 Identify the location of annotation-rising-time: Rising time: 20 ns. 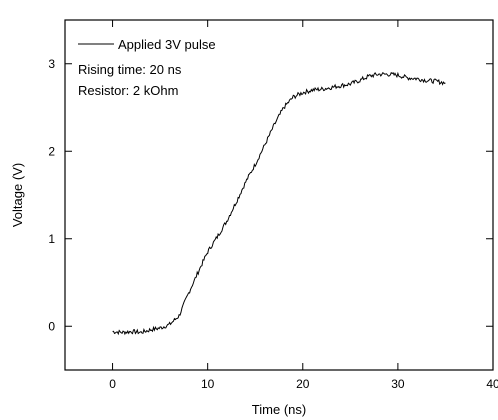
(130, 69).